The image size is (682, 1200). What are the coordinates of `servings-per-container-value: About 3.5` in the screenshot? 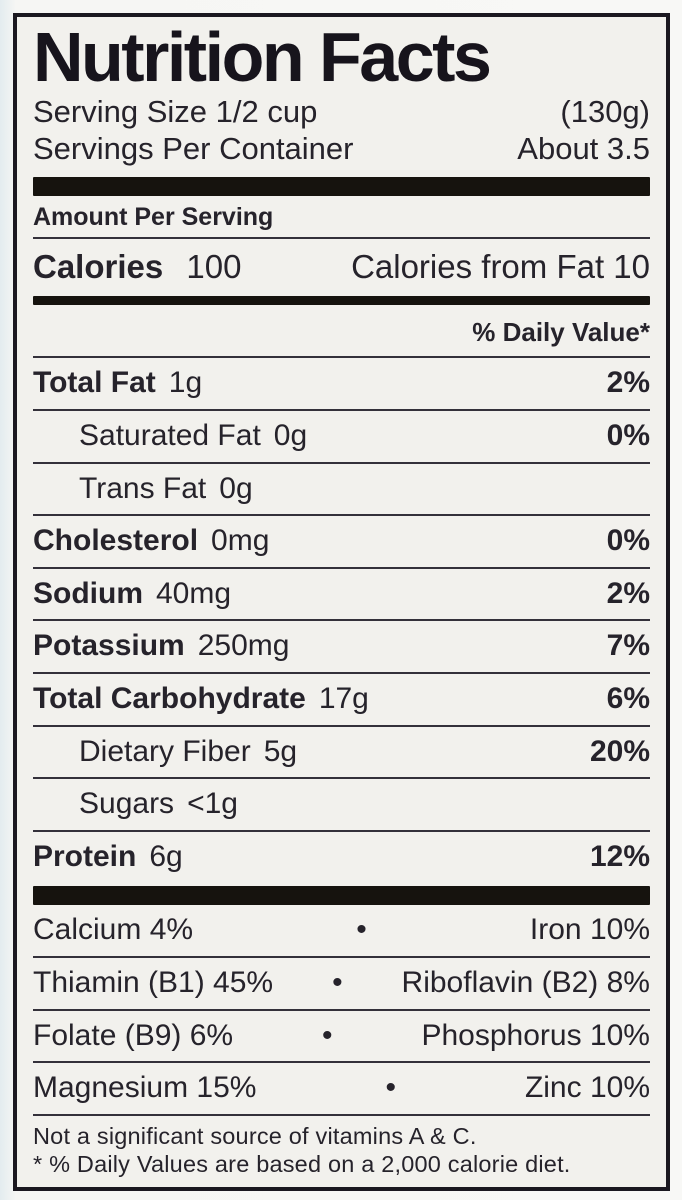 It's located at (583, 148).